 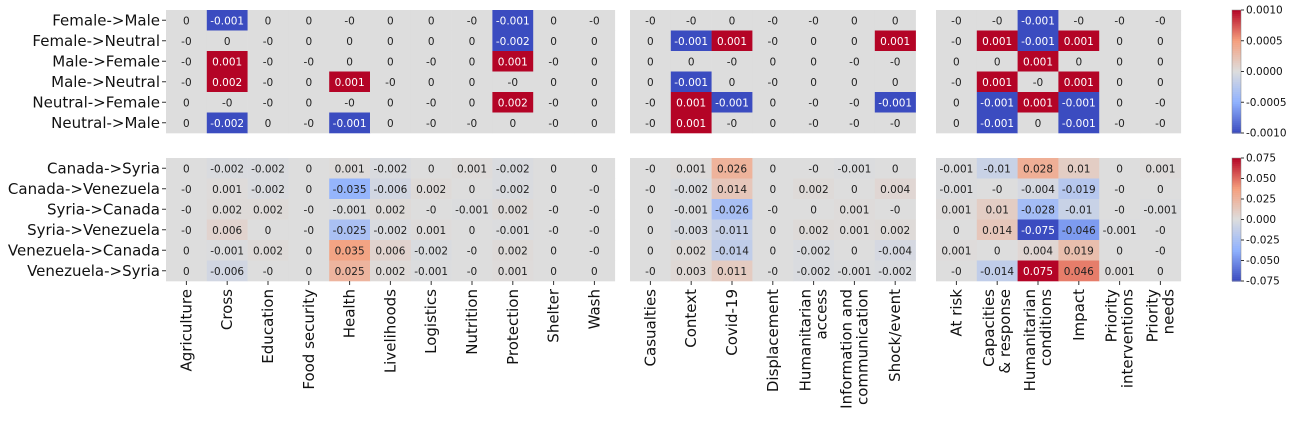 I want to click on column-label: Capacities& response, so click(x=997, y=331).